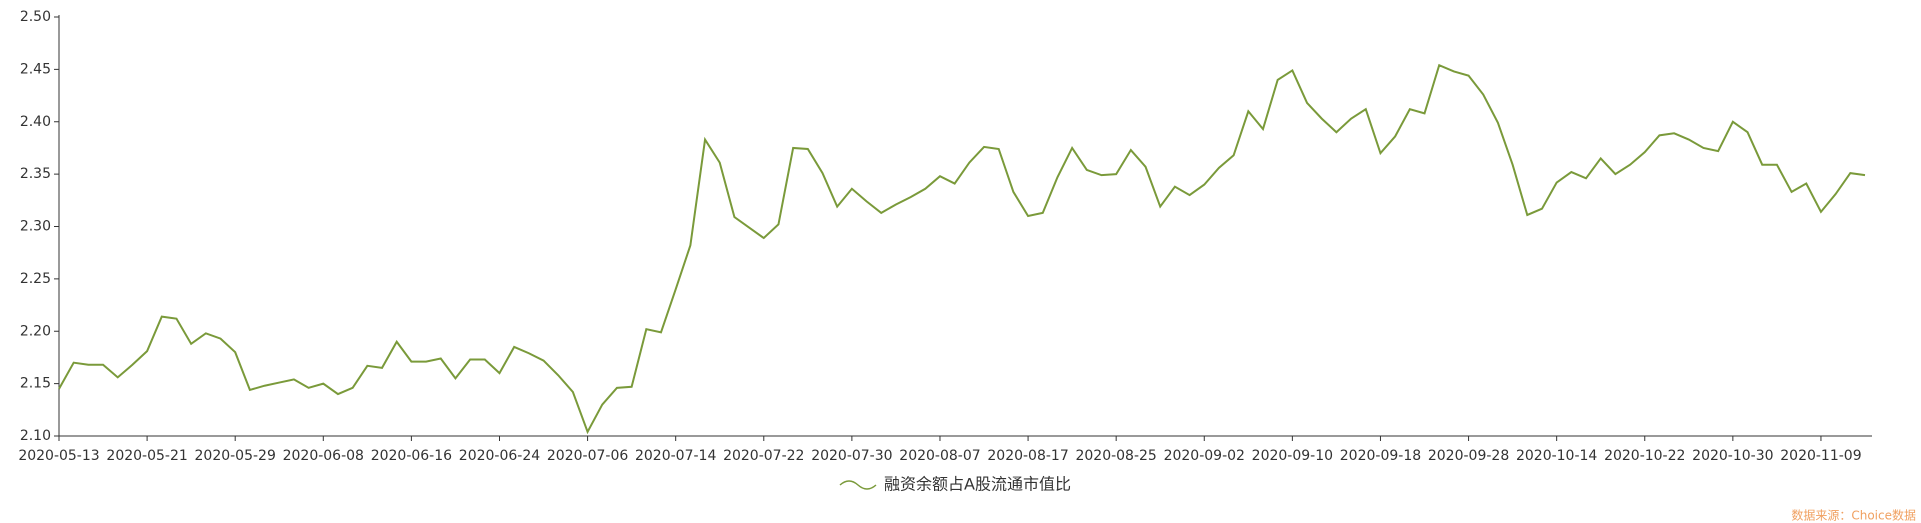  What do you see at coordinates (675, 456) in the screenshot?
I see `x-tick-label: 2020-07-14` at bounding box center [675, 456].